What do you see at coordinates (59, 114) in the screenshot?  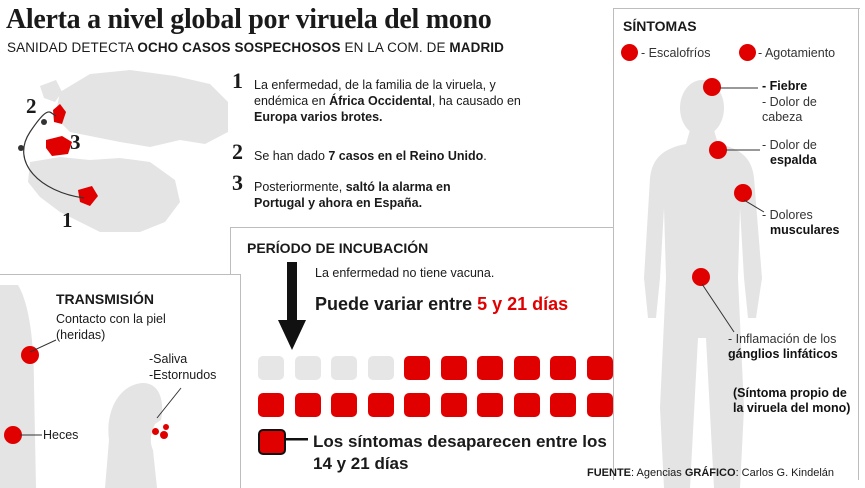 I see `uk-shape` at bounding box center [59, 114].